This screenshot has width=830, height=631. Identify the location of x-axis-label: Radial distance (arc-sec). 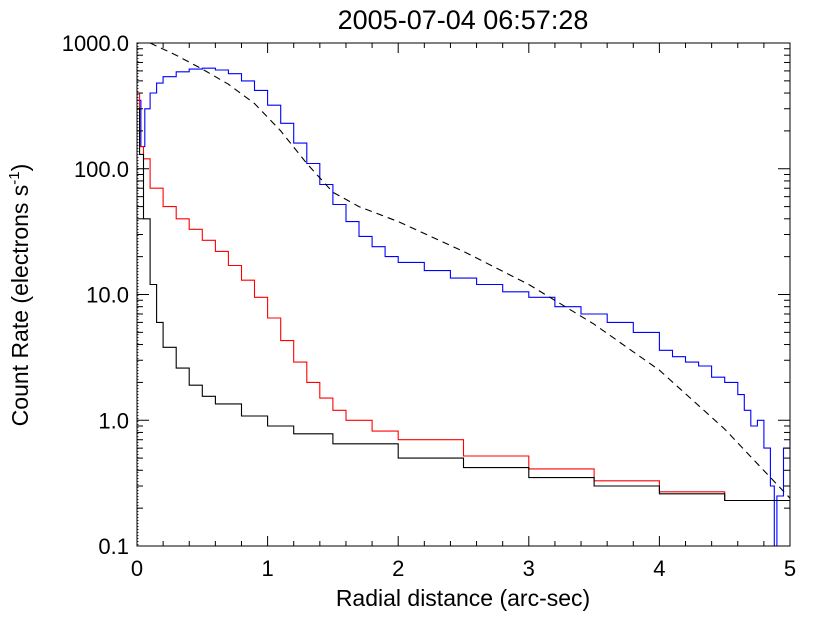
(463, 598).